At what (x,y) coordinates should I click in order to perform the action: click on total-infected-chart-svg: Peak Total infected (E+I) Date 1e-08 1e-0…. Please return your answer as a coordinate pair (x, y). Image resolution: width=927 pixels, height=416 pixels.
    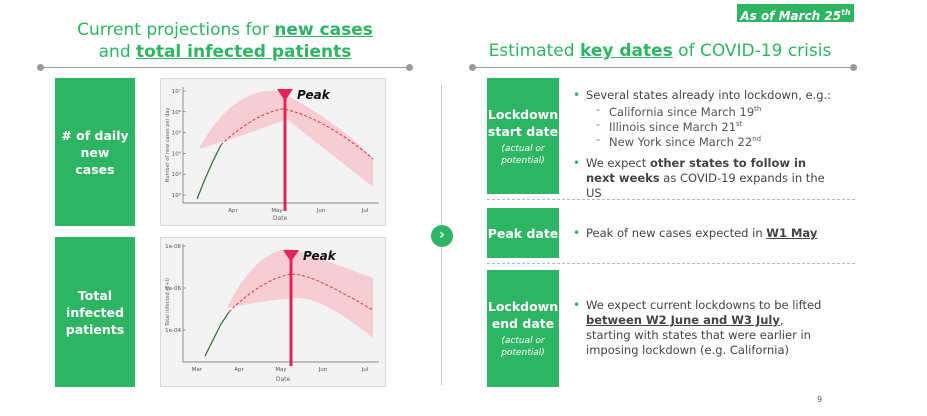
    Looking at the image, I should click on (272, 313).